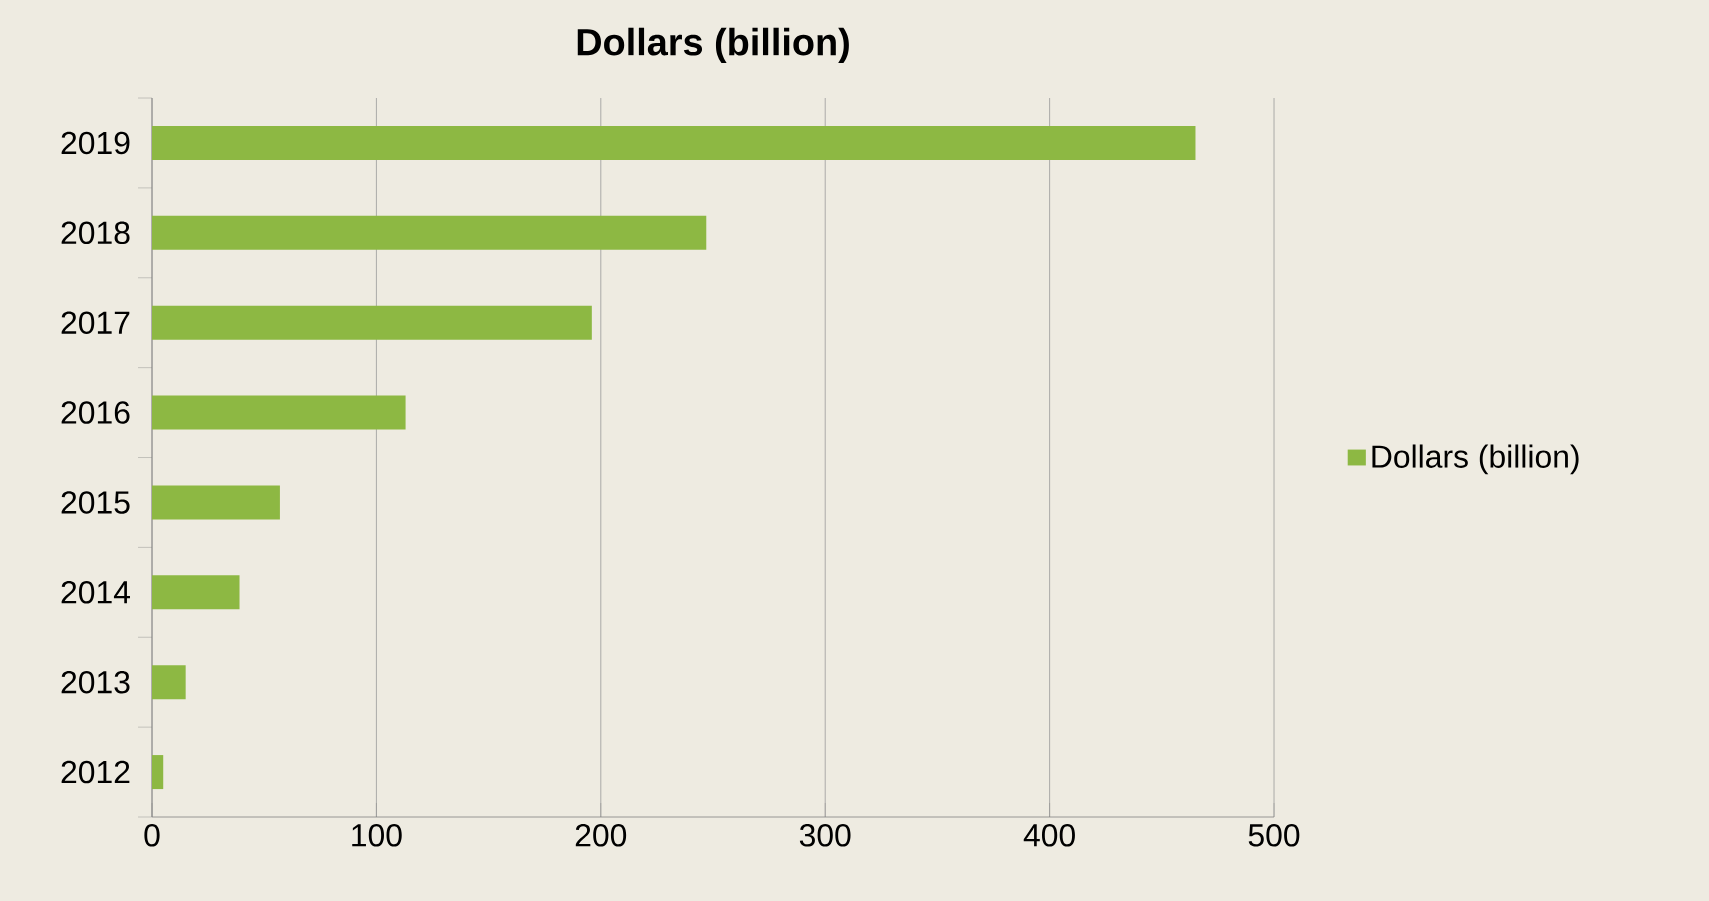  I want to click on y-tick-label: 2017, so click(95, 322).